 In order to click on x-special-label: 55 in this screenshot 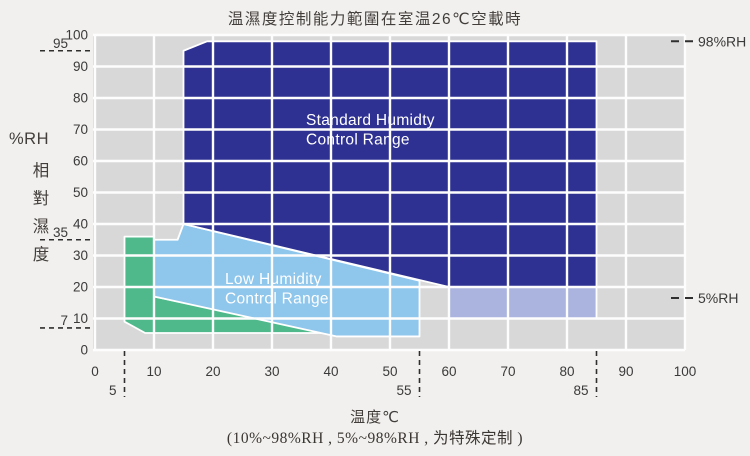, I will do `click(403, 390)`.